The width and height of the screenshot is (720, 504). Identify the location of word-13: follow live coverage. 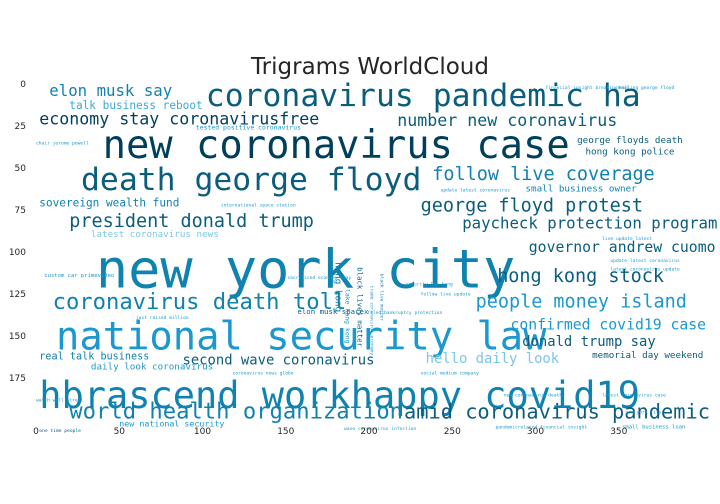
(543, 174).